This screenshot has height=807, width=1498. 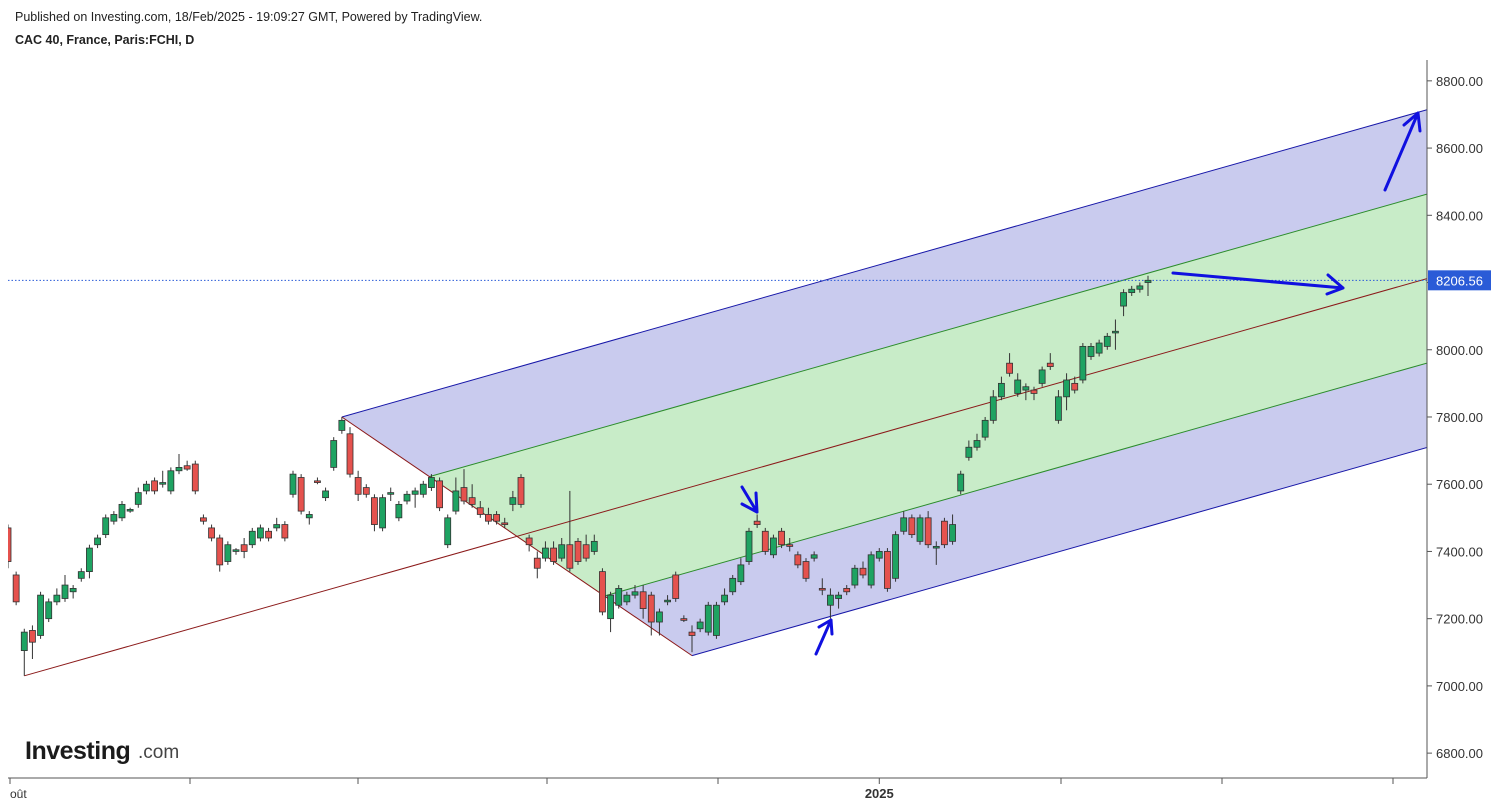 I want to click on y-tick-label: 8400.00, so click(x=1459, y=215).